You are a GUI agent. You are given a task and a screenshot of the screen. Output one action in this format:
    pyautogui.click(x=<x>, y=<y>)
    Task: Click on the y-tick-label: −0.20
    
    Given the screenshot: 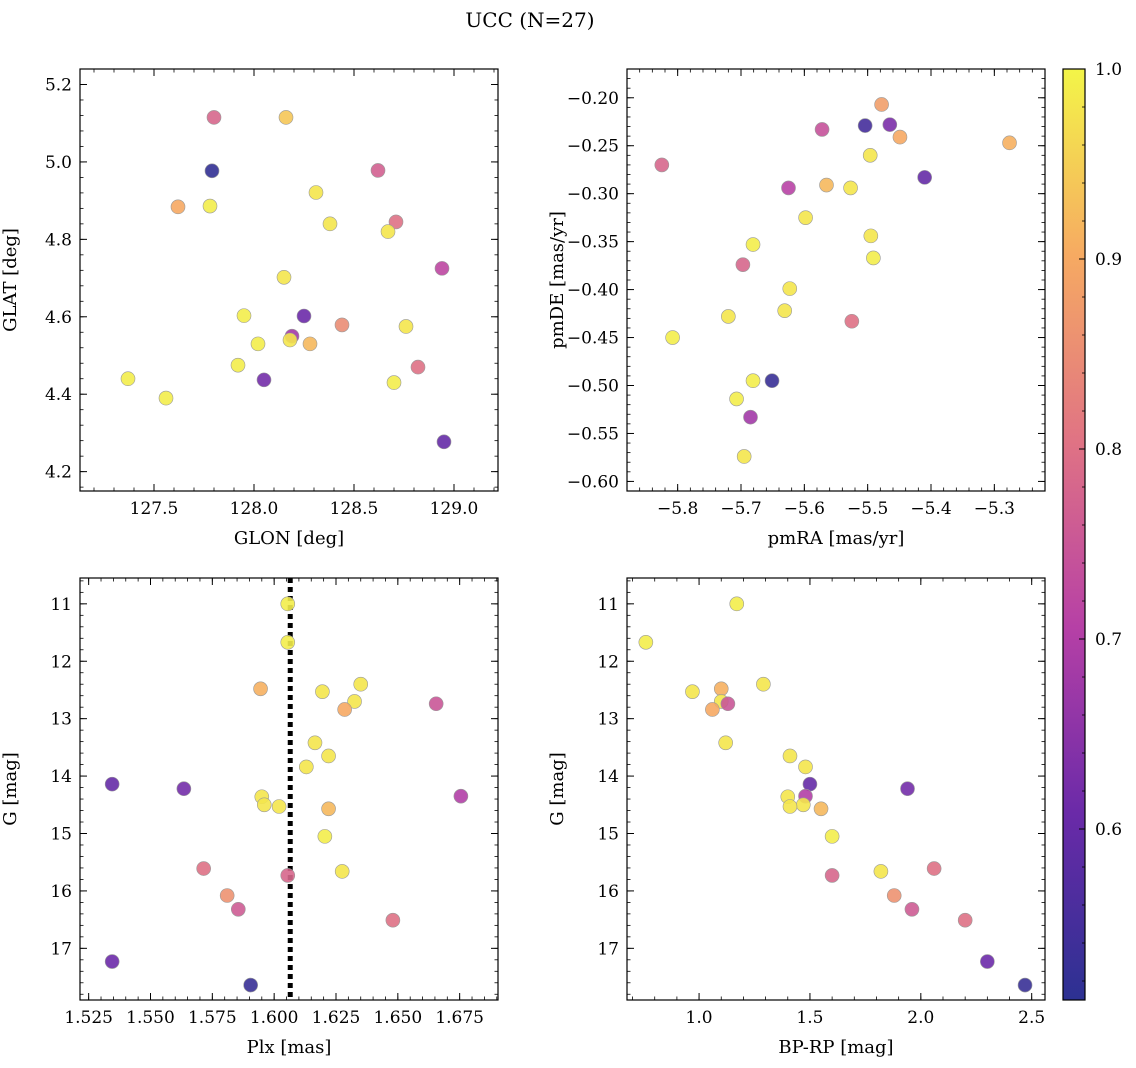 What is the action you would take?
    pyautogui.click(x=593, y=99)
    